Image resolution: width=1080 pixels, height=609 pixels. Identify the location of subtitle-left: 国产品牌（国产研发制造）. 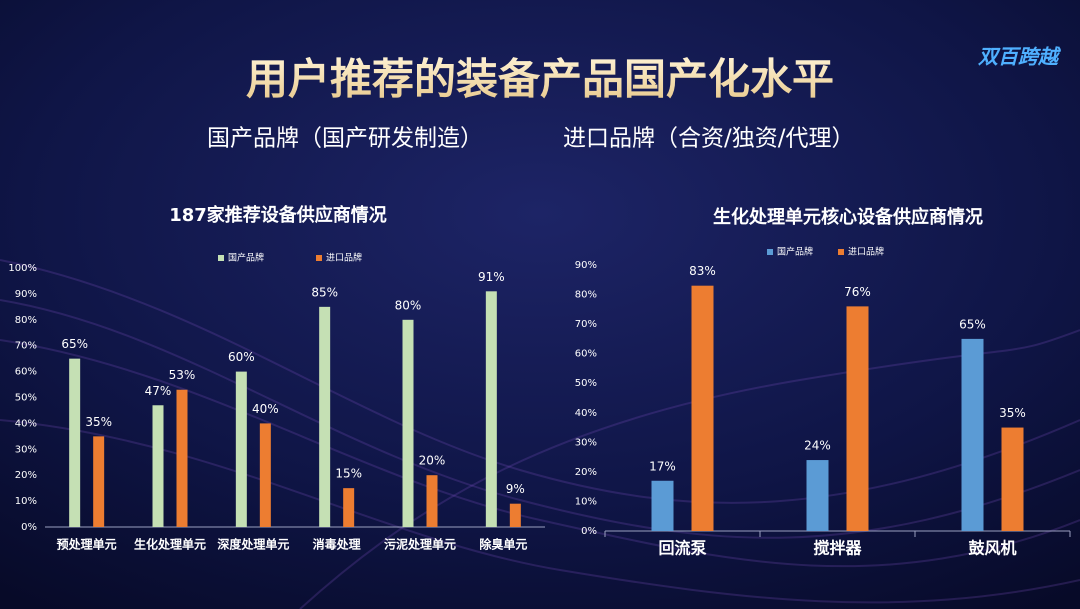
(345, 139).